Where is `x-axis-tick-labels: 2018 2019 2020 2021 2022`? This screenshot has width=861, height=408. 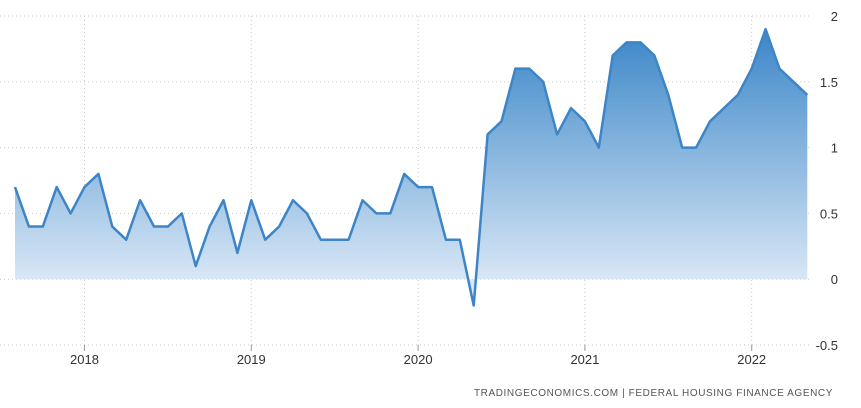 x-axis-tick-labels: 2018 2019 2020 2021 2022 is located at coordinates (418, 359).